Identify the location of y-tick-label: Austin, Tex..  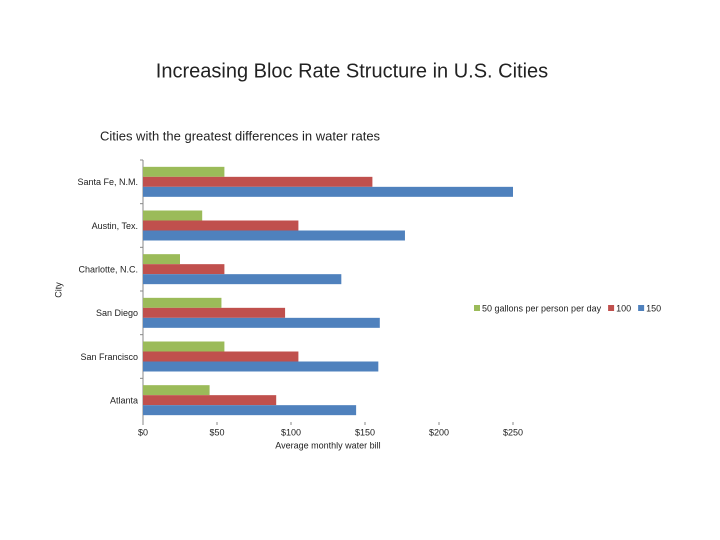
(115, 226).